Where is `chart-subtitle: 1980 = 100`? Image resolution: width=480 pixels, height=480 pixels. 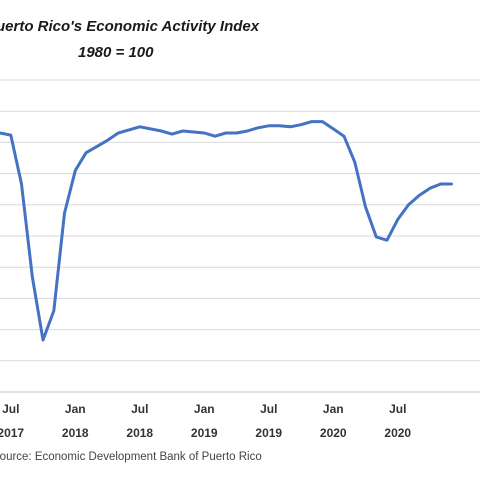 chart-subtitle: 1980 = 100 is located at coordinates (116, 52).